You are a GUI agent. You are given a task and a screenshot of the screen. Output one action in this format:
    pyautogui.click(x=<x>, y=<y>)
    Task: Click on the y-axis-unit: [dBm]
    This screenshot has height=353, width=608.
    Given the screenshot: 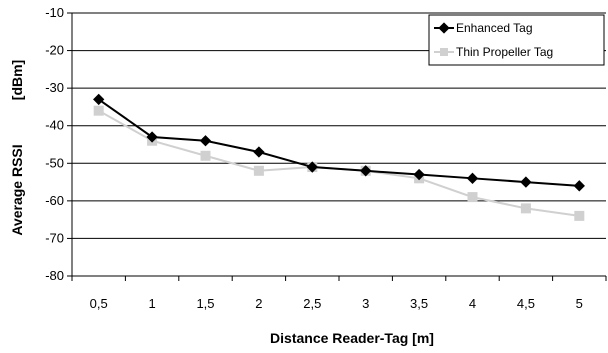 What is the action you would take?
    pyautogui.click(x=17, y=80)
    